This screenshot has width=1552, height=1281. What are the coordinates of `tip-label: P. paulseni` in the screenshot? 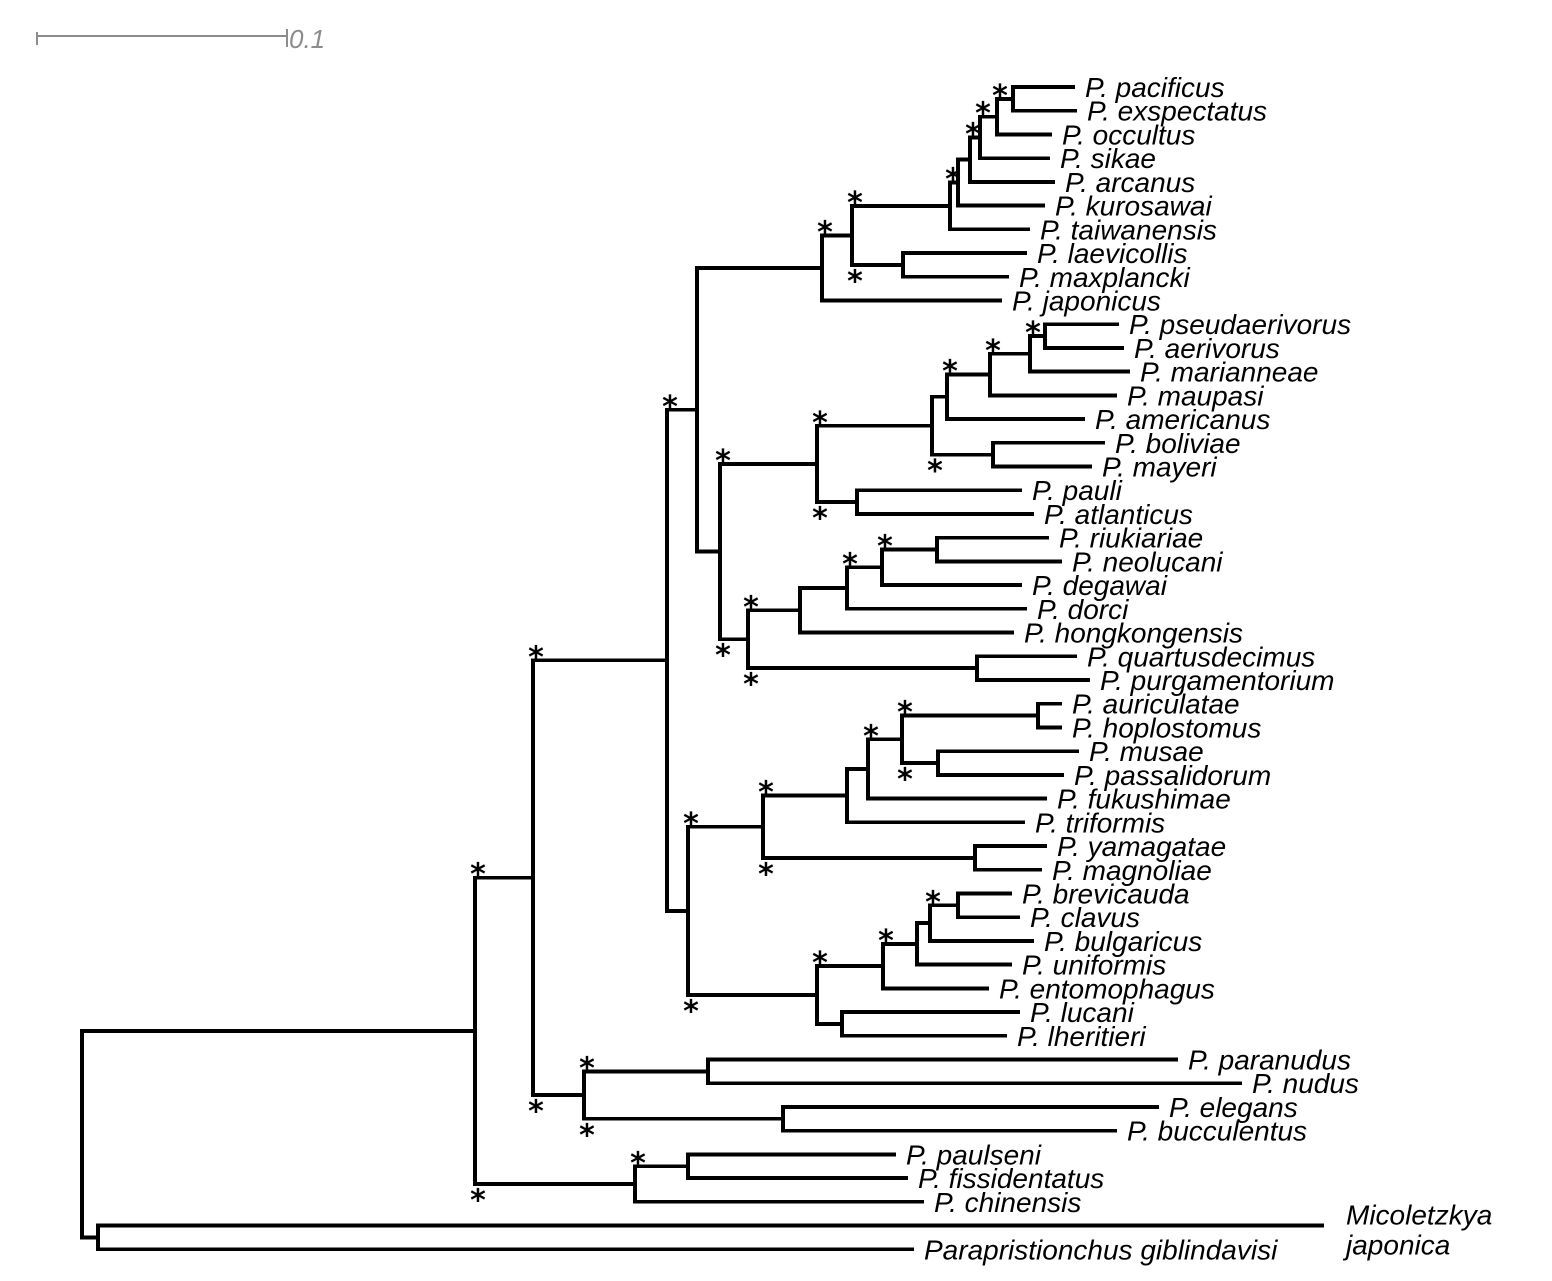 It's located at (974, 1154).